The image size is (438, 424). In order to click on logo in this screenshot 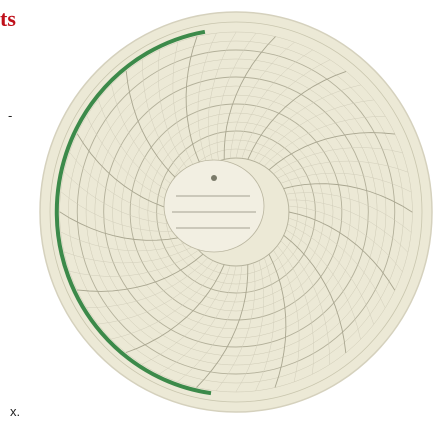, I will do `click(214, 178)`.